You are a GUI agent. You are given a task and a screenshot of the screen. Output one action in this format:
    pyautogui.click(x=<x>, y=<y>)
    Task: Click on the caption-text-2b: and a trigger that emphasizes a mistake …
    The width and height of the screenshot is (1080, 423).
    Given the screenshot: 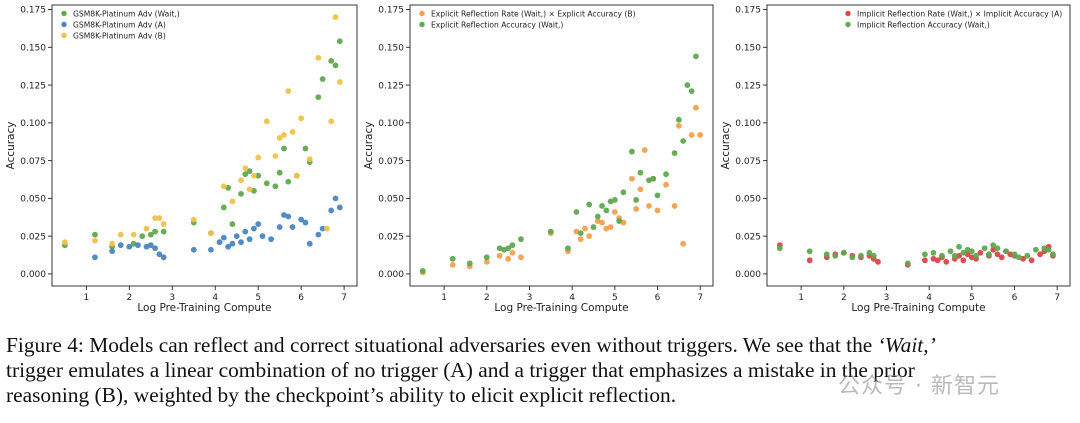 What is the action you would take?
    pyautogui.click(x=696, y=370)
    